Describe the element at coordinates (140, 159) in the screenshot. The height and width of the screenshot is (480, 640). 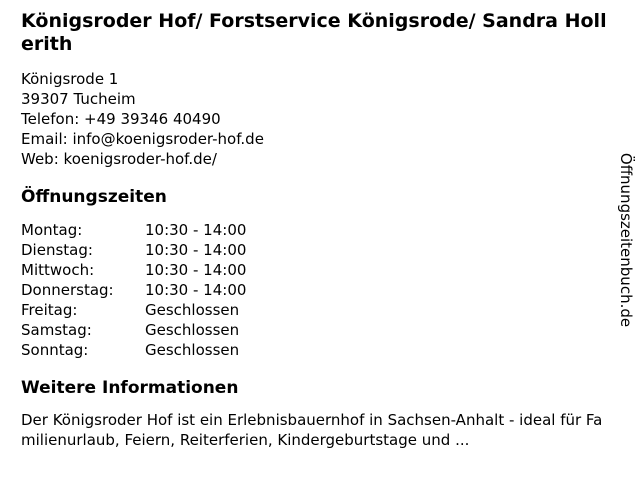
I see `web-value: koenigsroder-hof.de/` at that location.